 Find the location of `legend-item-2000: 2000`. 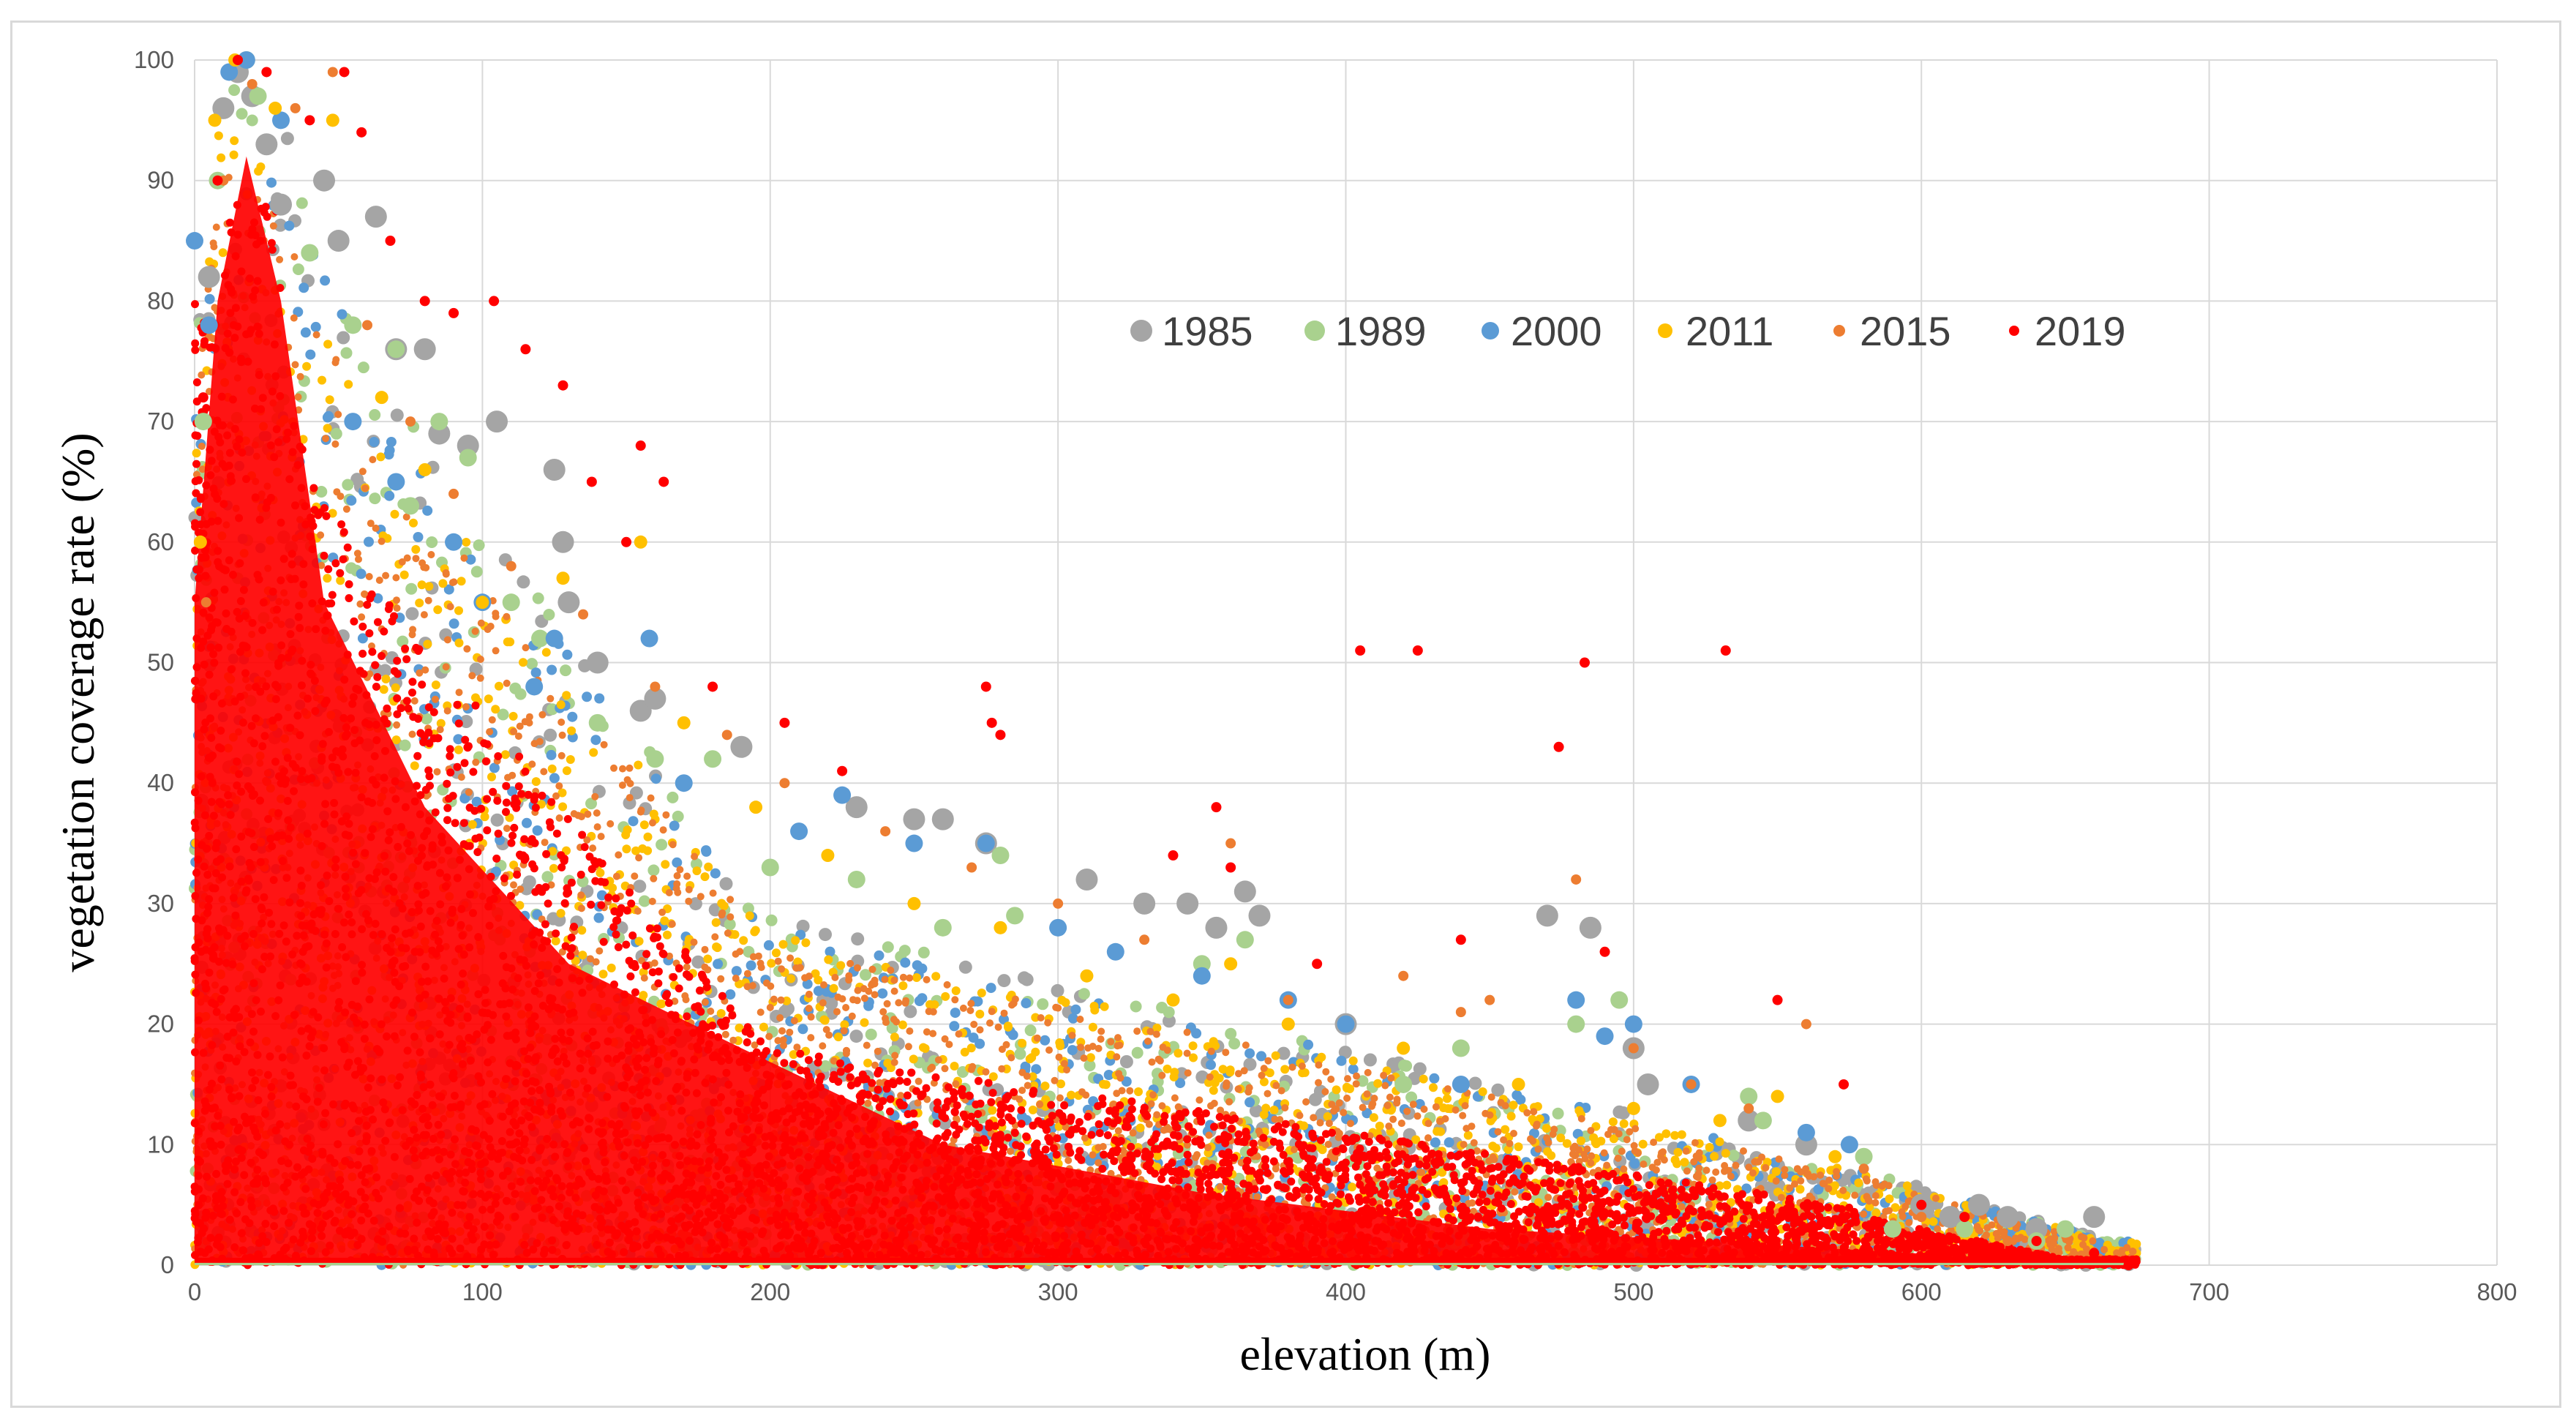

legend-item-2000: 2000 is located at coordinates (1542, 331).